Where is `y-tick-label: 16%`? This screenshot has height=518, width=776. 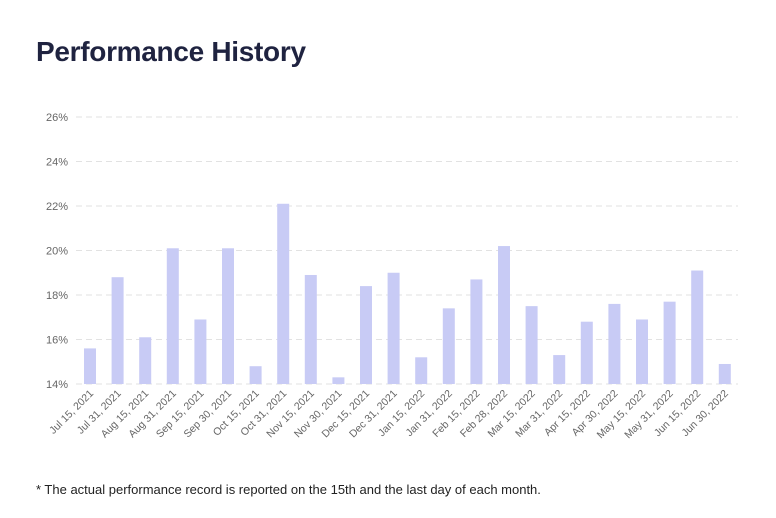
y-tick-label: 16% is located at coordinates (57, 341).